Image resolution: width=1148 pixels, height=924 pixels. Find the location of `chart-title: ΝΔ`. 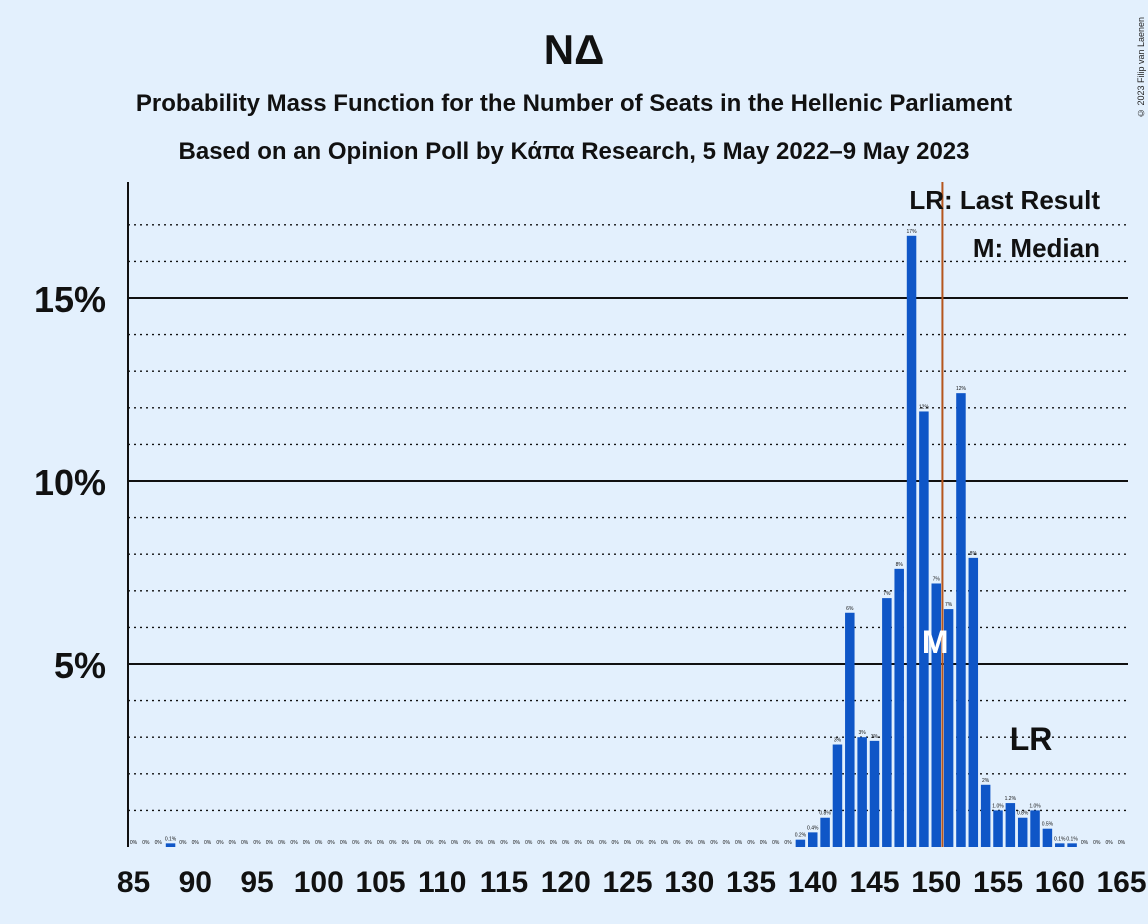

chart-title: ΝΔ is located at coordinates (574, 49).